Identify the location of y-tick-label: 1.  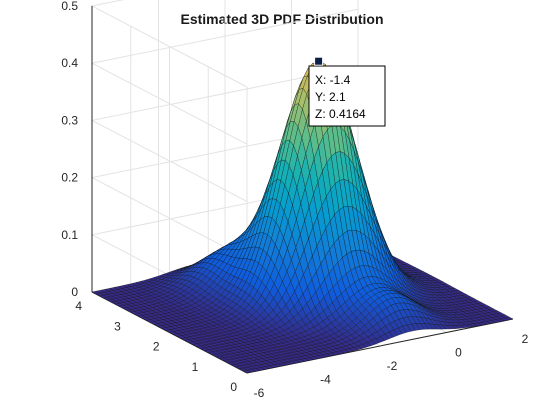
(195, 367).